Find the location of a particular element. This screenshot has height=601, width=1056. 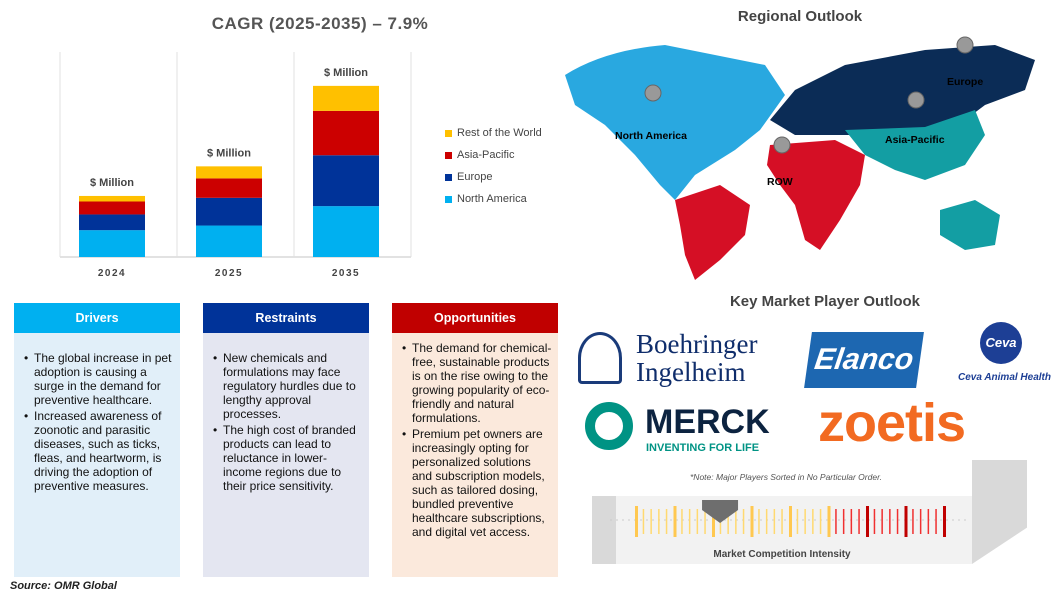

key-players-title: Key Market Player Outlook is located at coordinates (825, 301).